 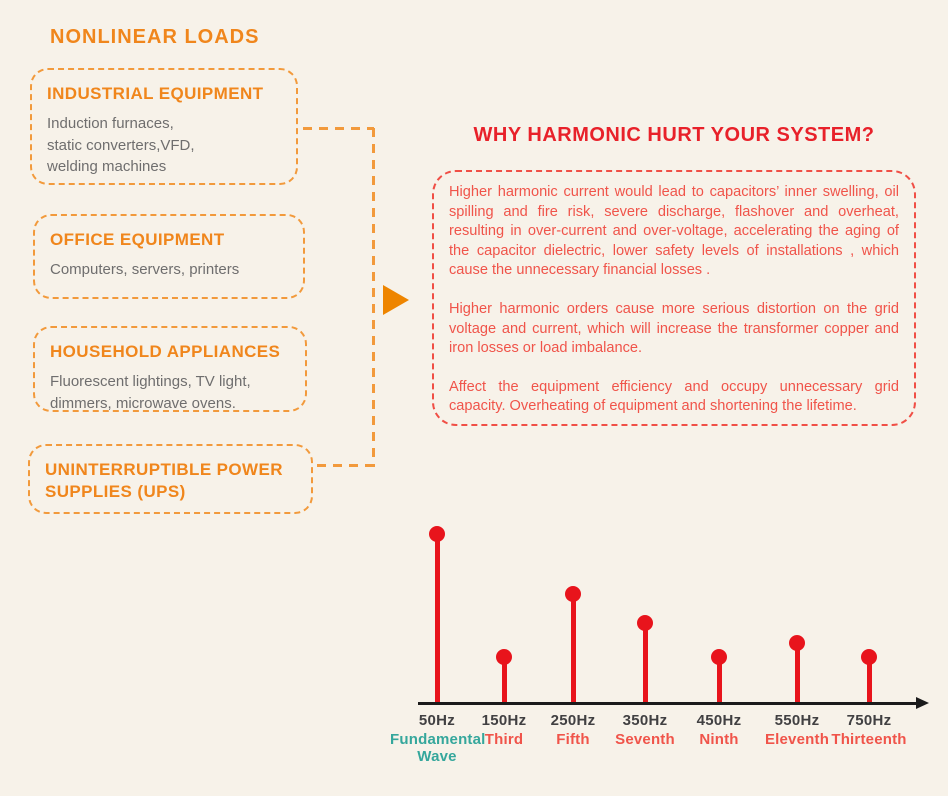 What do you see at coordinates (645, 662) in the screenshot?
I see `stem-350hz` at bounding box center [645, 662].